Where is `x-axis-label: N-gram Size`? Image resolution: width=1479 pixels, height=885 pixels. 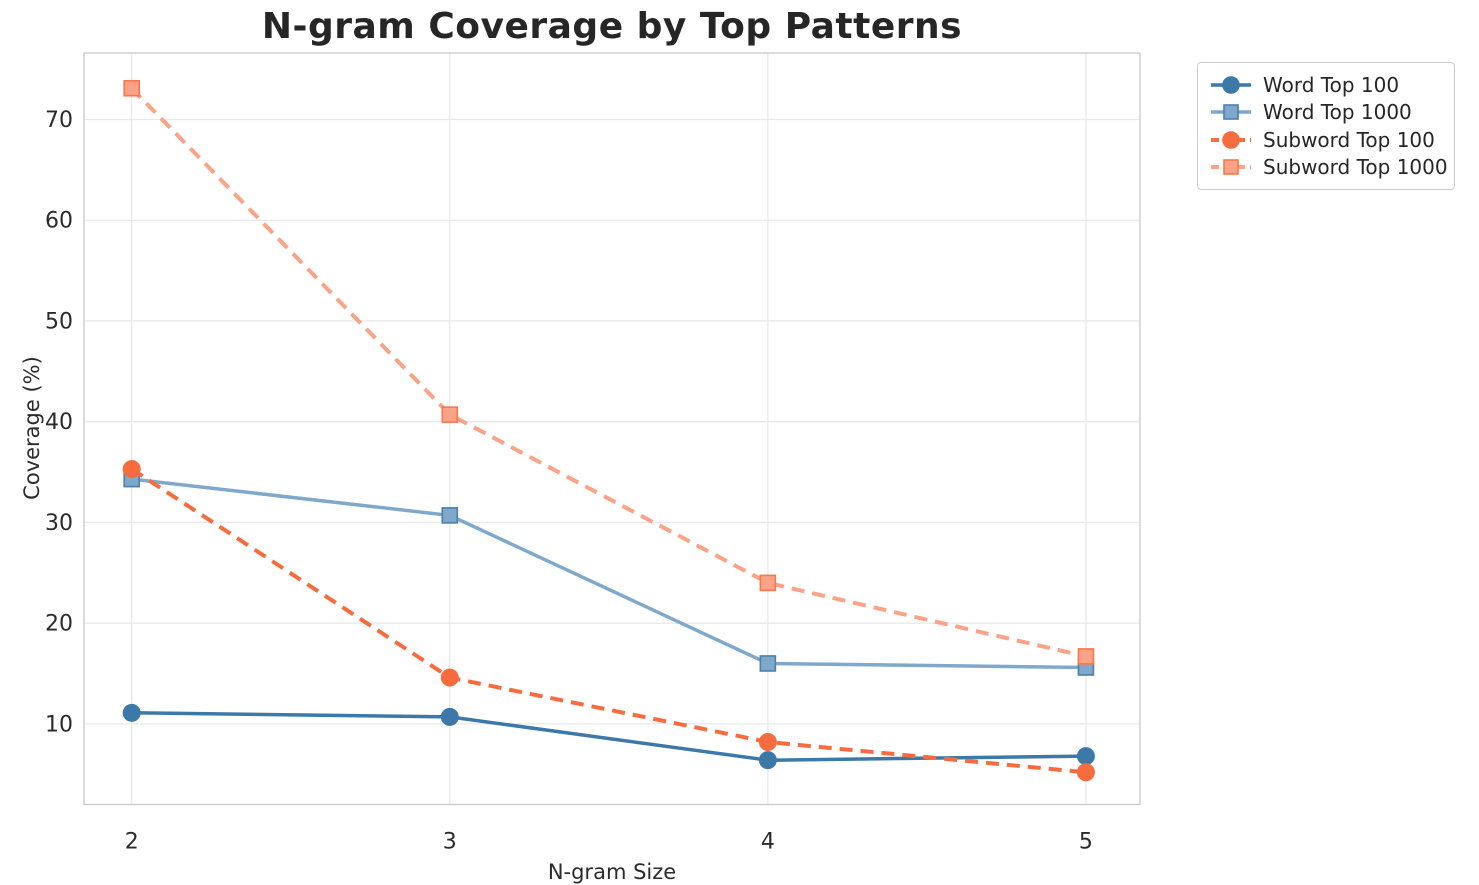 x-axis-label: N-gram Size is located at coordinates (612, 872).